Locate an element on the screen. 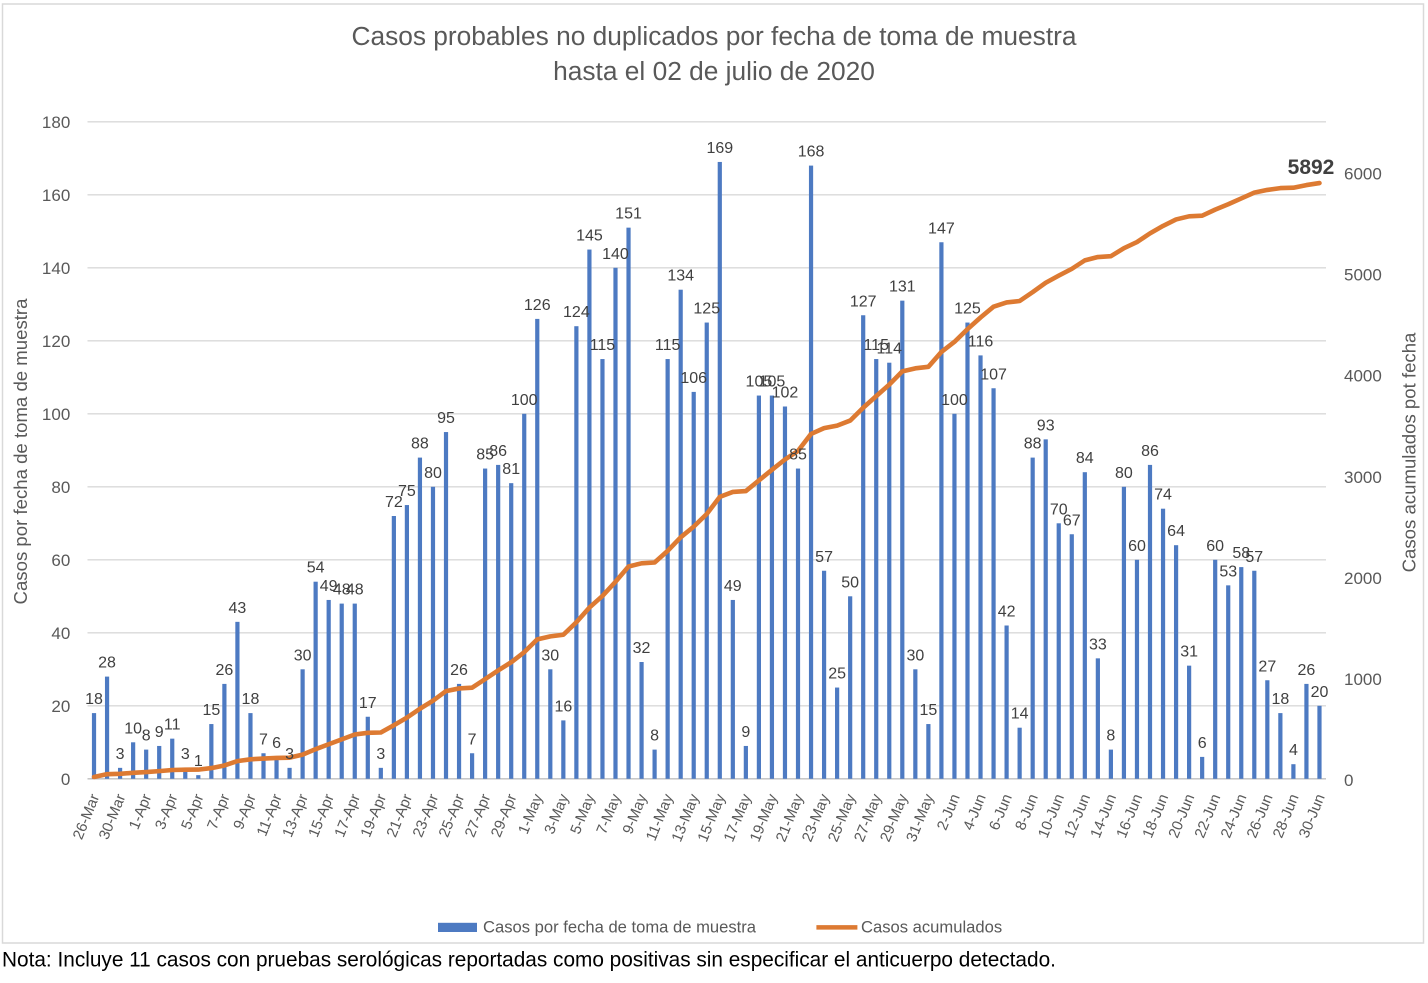 The height and width of the screenshot is (983, 1428). svg-text: 11 is located at coordinates (172, 725).